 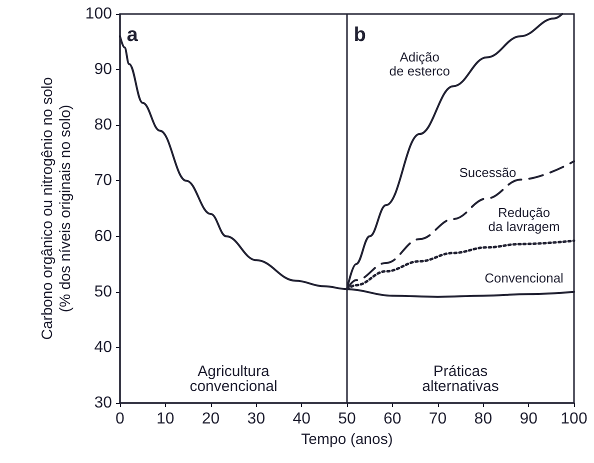 What do you see at coordinates (393, 419) in the screenshot?
I see `x-tick-label: 60` at bounding box center [393, 419].